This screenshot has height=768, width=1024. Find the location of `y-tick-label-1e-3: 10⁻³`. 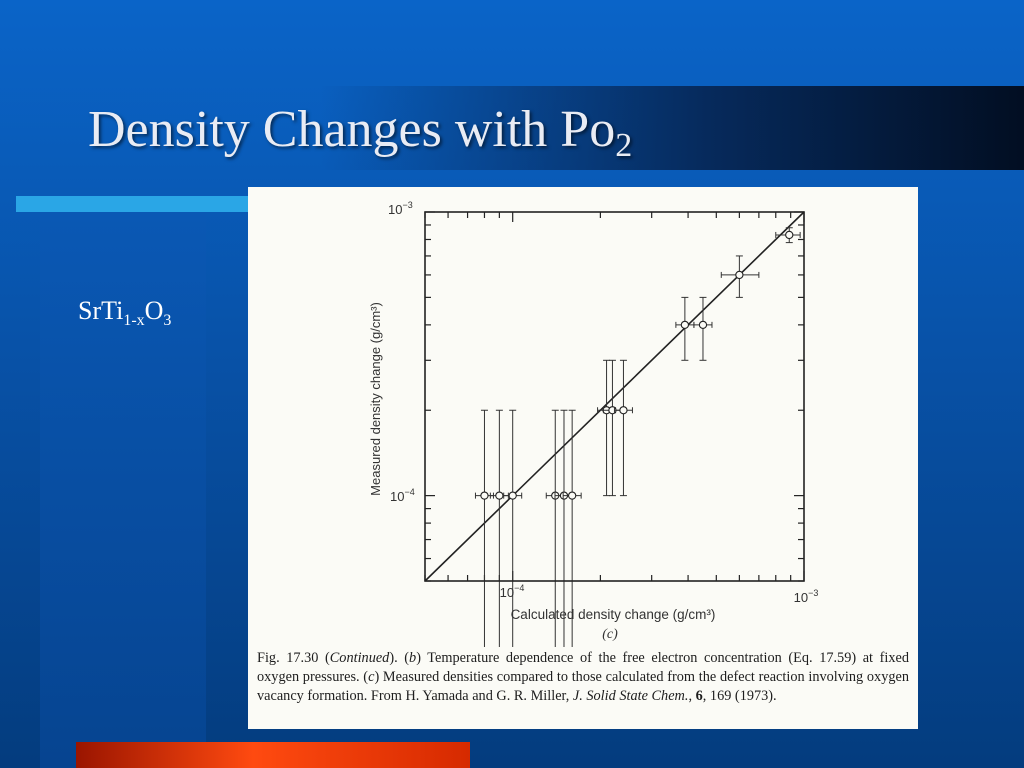

y-tick-label-1e-3: 10⁻³ is located at coordinates (400, 208).